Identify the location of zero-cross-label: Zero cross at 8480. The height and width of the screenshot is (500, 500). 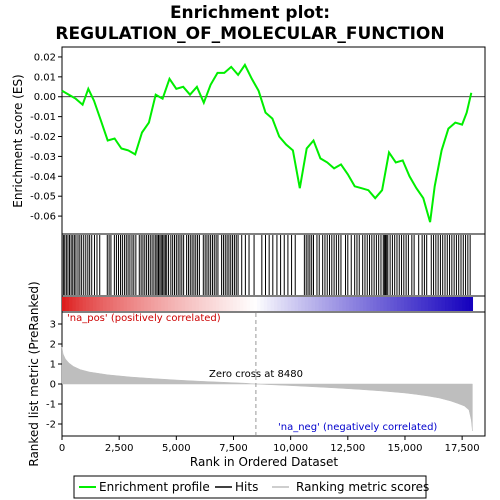
(256, 374).